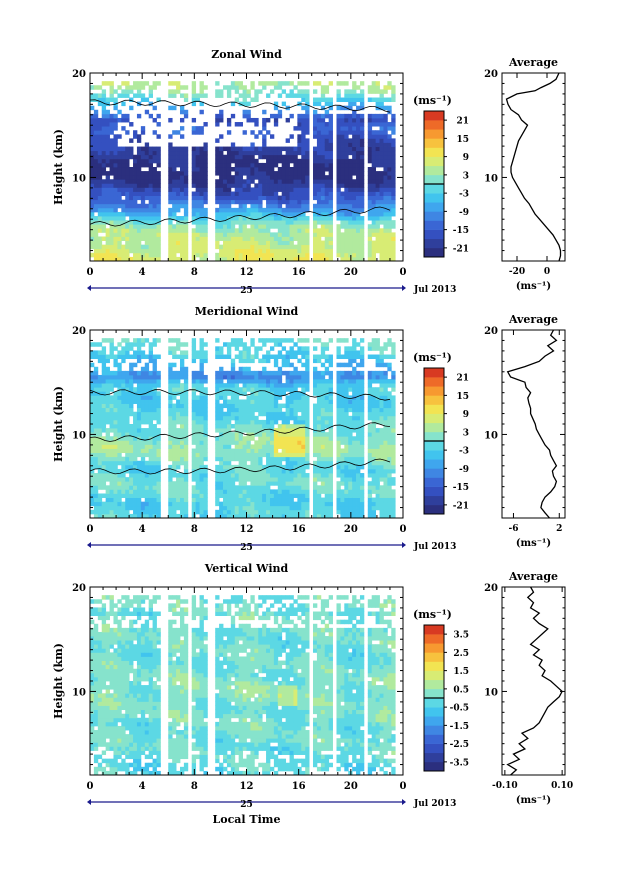 Image resolution: width=622 pixels, height=873 pixels. I want to click on colorbar-tick-label: 3, so click(466, 176).